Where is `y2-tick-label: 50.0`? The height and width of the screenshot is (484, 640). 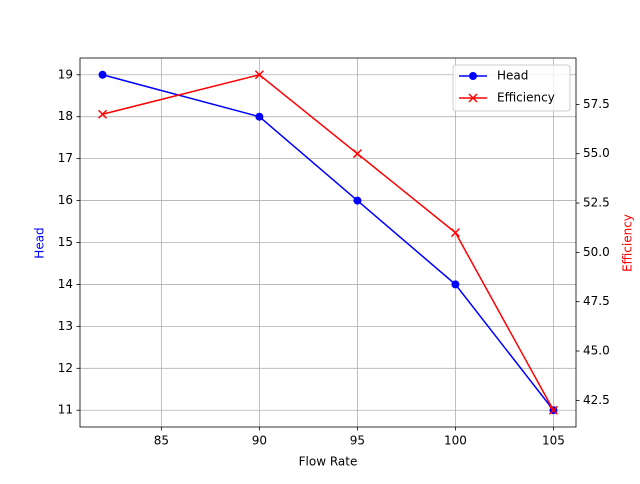 y2-tick-label: 50.0 is located at coordinates (596, 252).